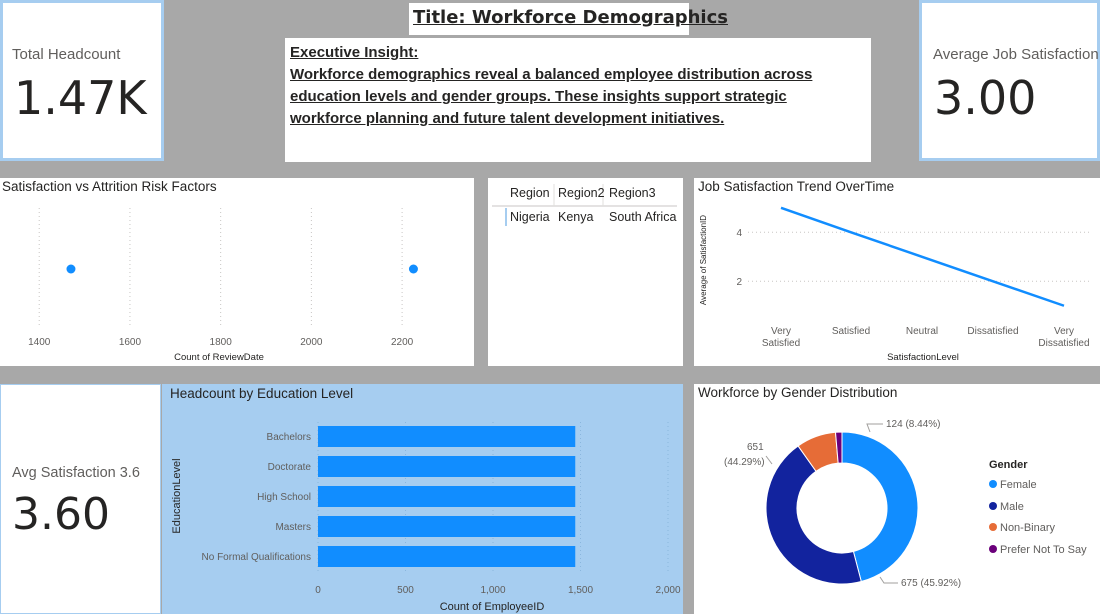  I want to click on series-line, so click(922, 256).